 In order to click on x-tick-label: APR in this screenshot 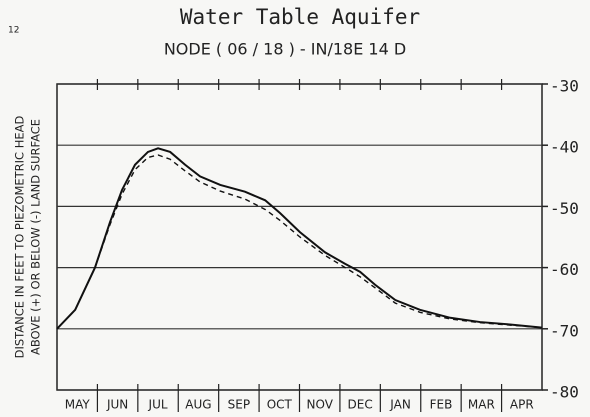, I will do `click(522, 405)`.